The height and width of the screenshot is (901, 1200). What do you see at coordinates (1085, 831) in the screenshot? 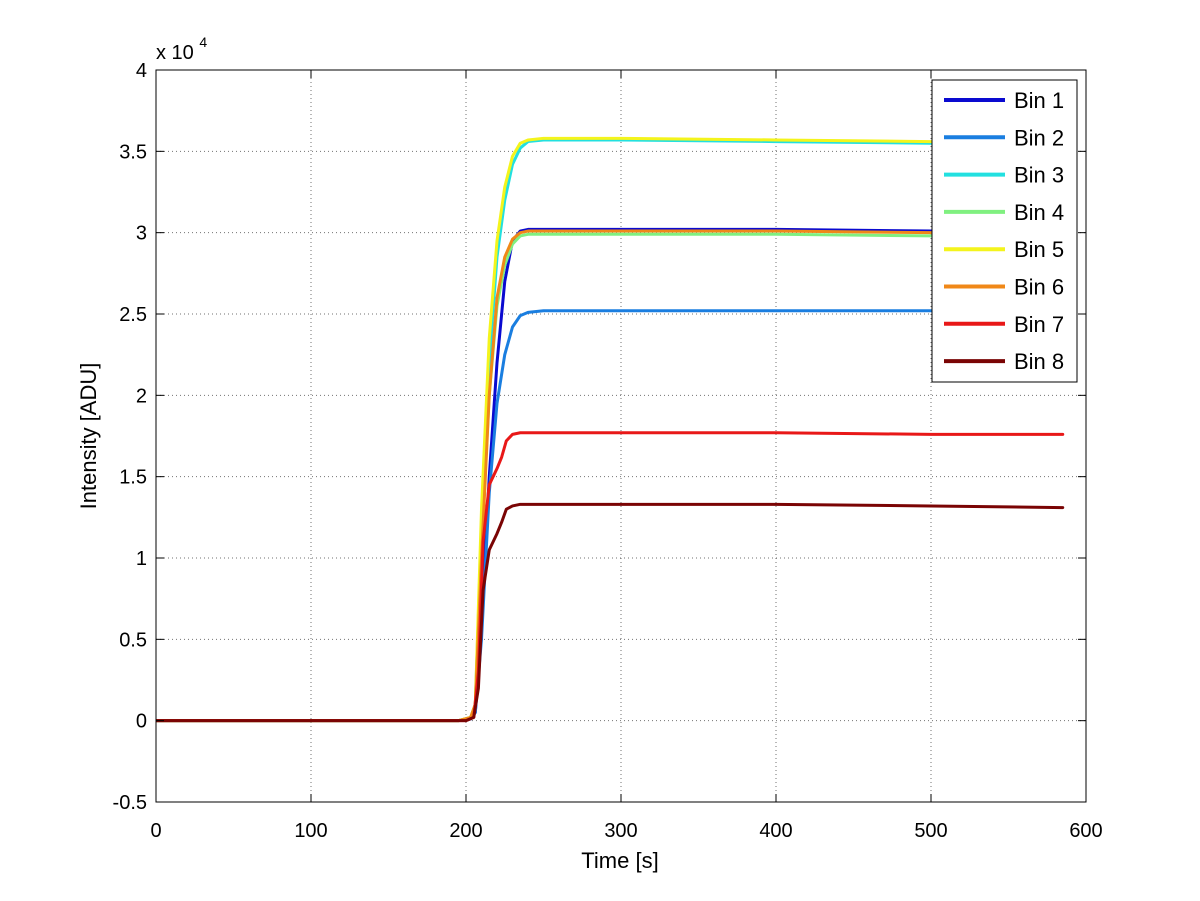
I see `x-tick-label: 600` at bounding box center [1085, 831].